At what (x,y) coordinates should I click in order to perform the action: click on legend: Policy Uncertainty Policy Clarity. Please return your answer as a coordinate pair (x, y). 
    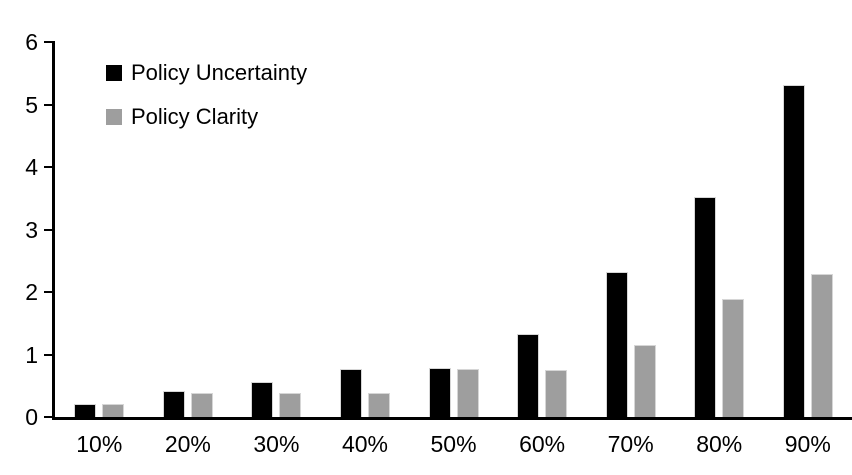
    Looking at the image, I should click on (206, 101).